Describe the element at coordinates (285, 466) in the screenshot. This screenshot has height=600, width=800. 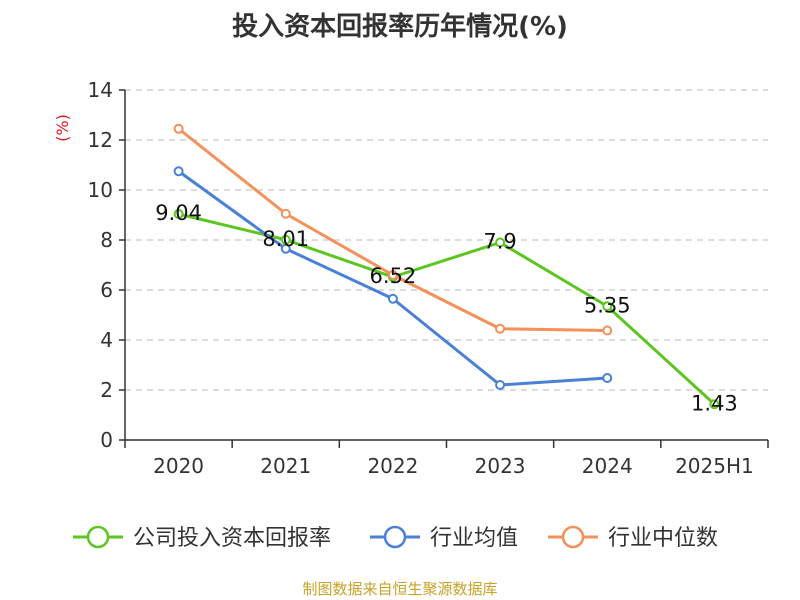
I see `x-tick-label: 2021` at that location.